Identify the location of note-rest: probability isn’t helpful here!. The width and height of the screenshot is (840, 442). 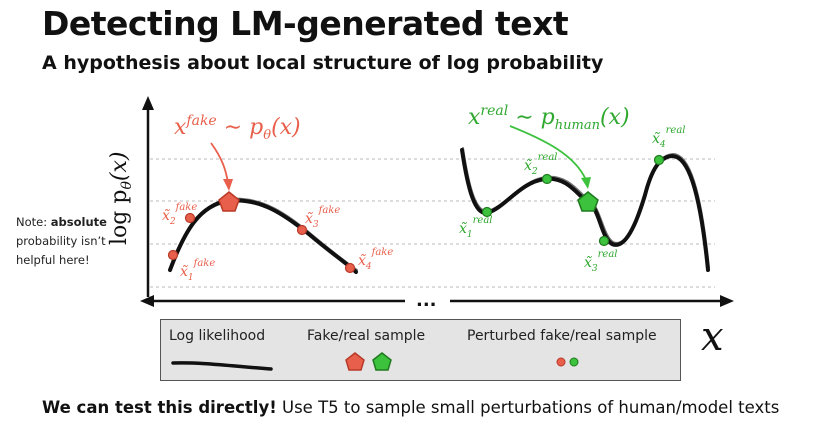
(61, 250).